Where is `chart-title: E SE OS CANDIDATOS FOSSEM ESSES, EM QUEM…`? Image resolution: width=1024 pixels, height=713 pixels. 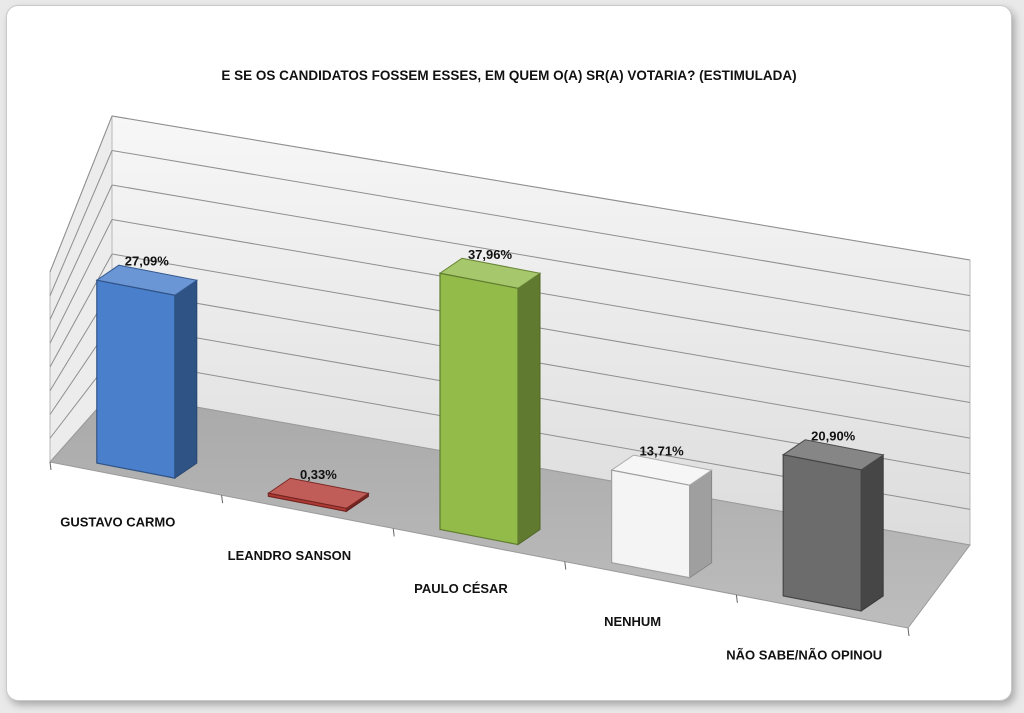 chart-title: E SE OS CANDIDATOS FOSSEM ESSES, EM QUEM… is located at coordinates (509, 75).